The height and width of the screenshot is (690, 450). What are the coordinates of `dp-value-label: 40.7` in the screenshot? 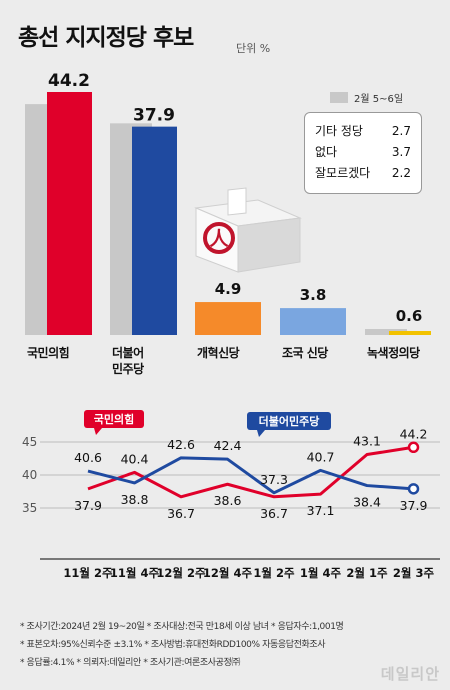 It's located at (321, 456).